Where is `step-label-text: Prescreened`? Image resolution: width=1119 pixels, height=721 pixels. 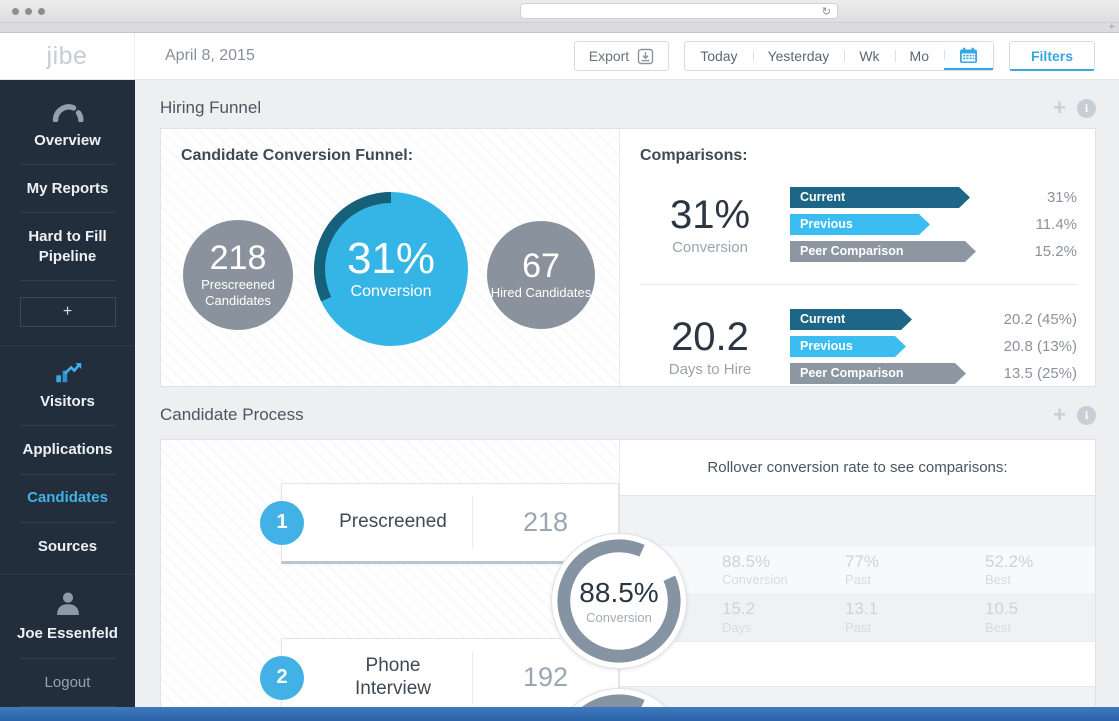 step-label-text: Prescreened is located at coordinates (393, 522).